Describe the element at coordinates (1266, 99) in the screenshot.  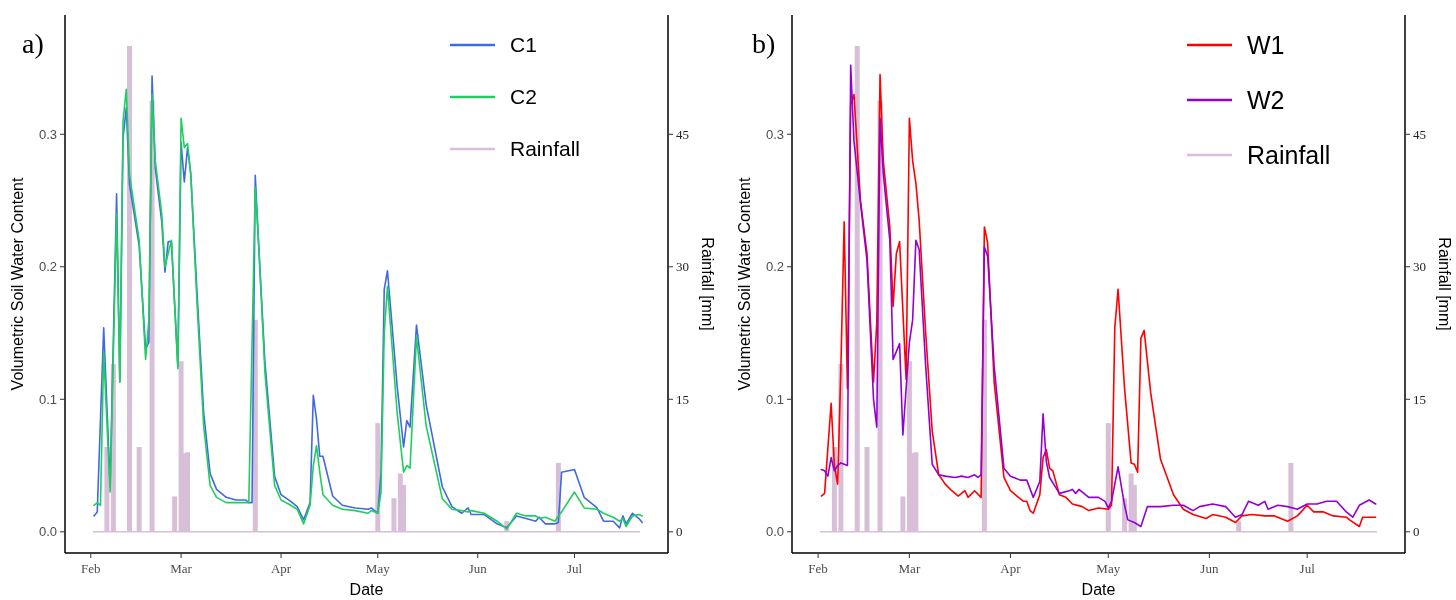
I see `legend-label: W2` at that location.